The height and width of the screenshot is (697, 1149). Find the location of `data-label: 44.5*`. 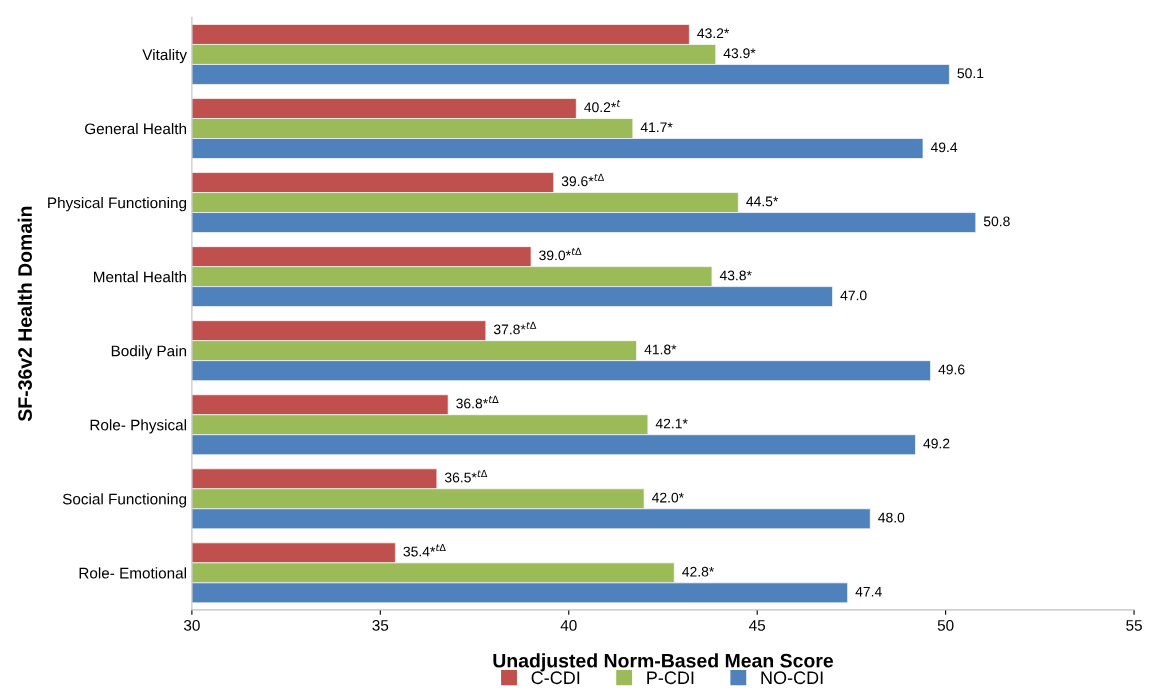

data-label: 44.5* is located at coordinates (762, 201).